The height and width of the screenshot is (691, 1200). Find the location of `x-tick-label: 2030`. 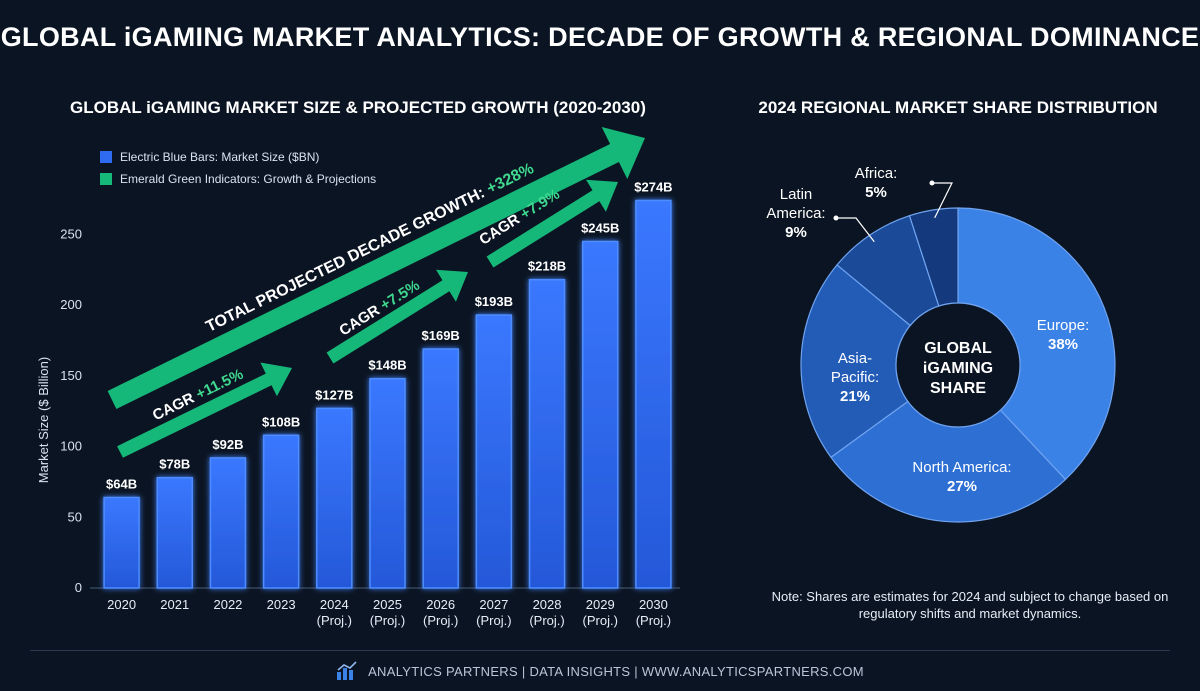

x-tick-label: 2030 is located at coordinates (653, 604).